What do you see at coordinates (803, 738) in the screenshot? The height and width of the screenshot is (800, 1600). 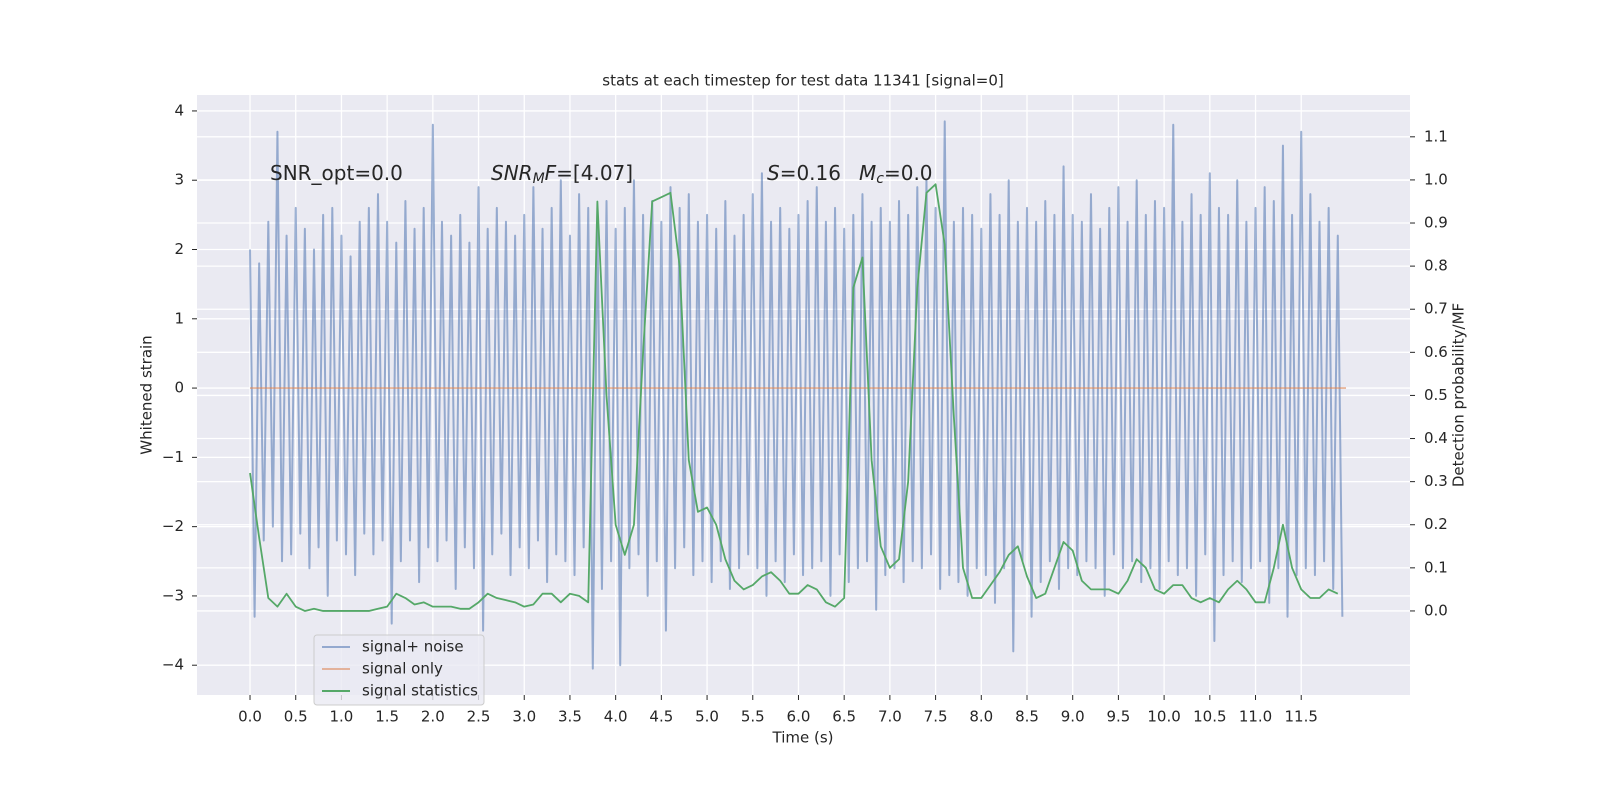 I see `x-axis-label: Time (s)` at bounding box center [803, 738].